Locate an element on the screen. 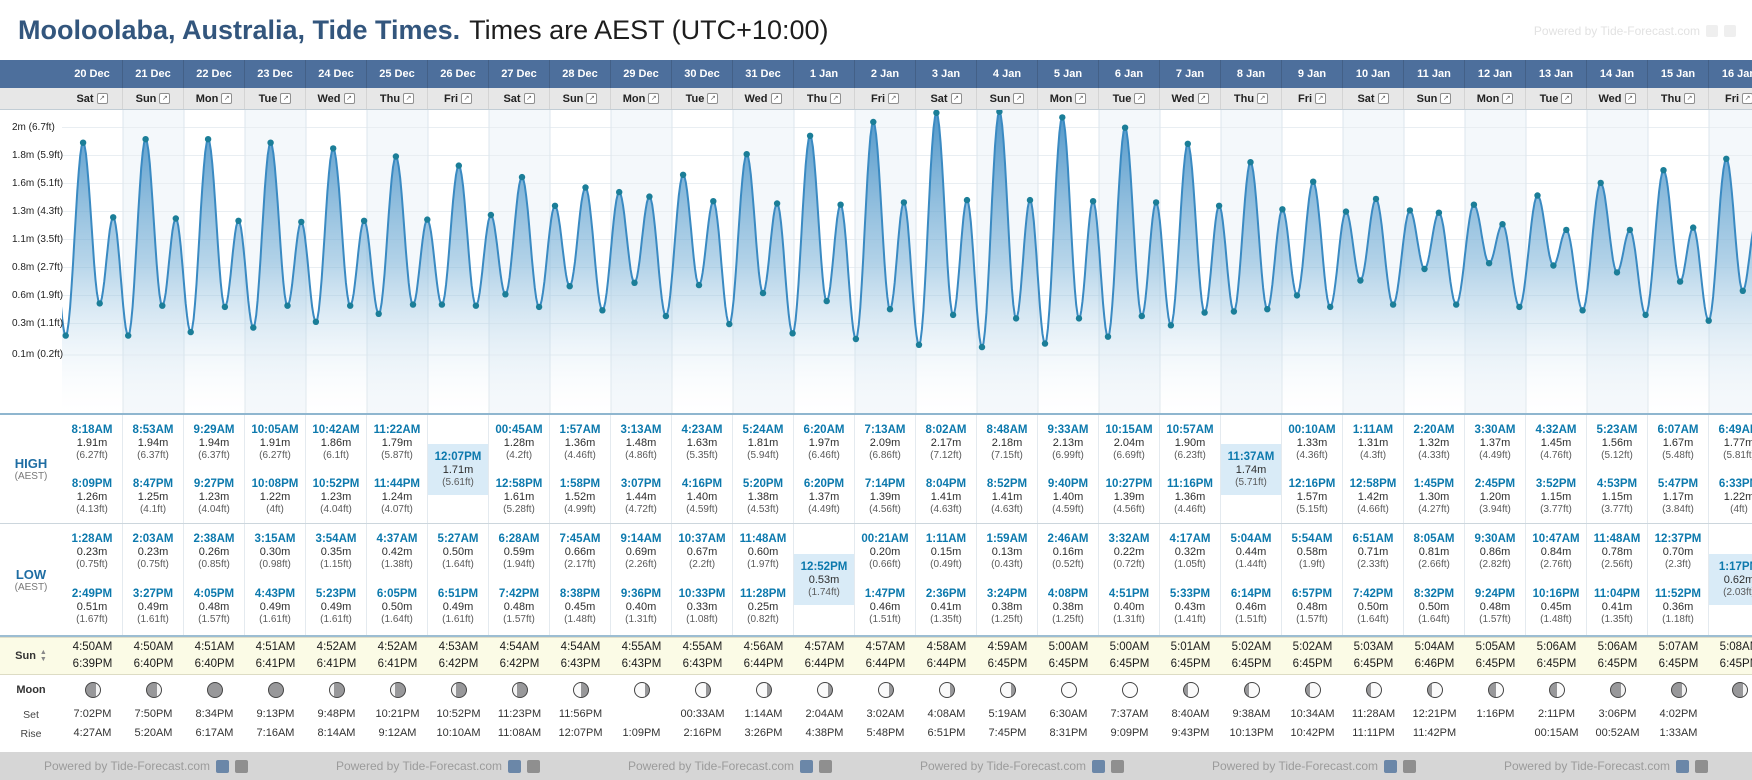 The height and width of the screenshot is (780, 1752). high-tide-entry: 6:07AM 1.67m (5.48ft) is located at coordinates (1678, 442).